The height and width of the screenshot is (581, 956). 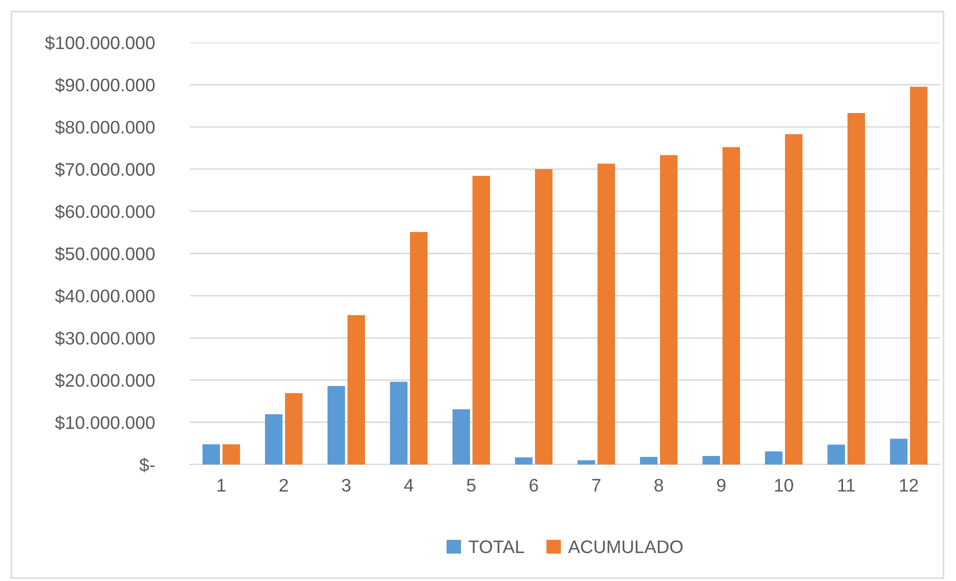 I want to click on y-tick-label: $20.000.000, so click(x=105, y=380).